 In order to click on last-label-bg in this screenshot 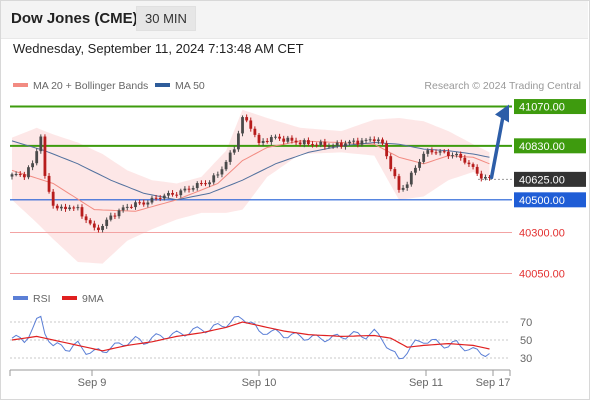, I will do `click(550, 179)`.